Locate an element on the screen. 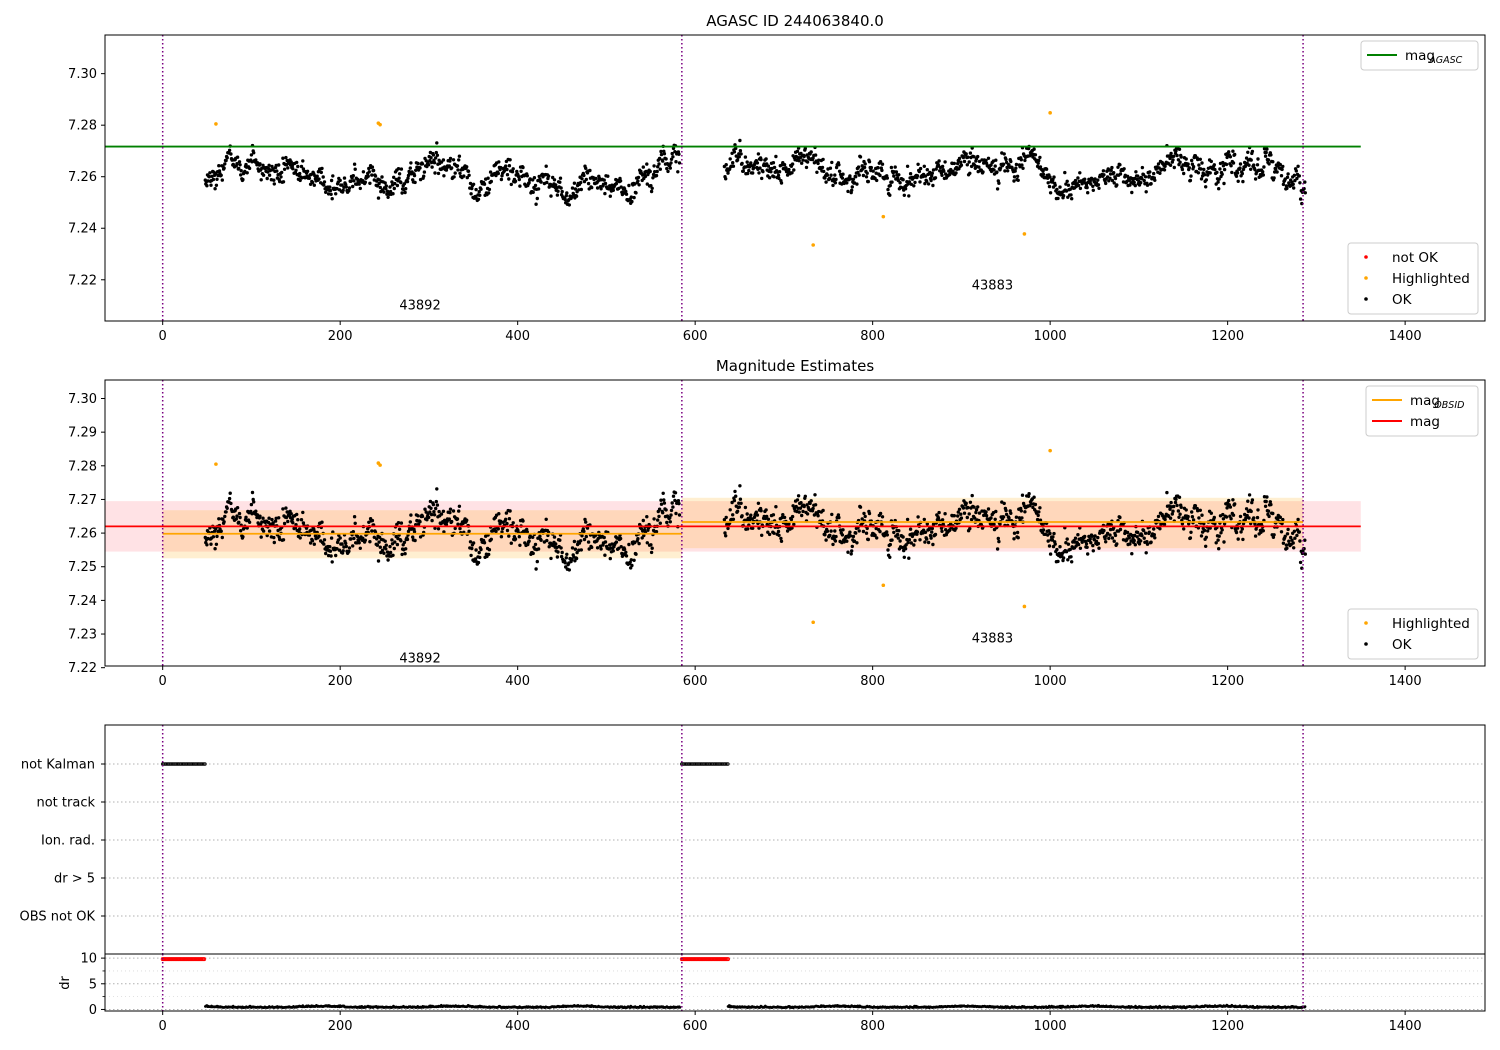  obsid-label: 43883 is located at coordinates (992, 286).